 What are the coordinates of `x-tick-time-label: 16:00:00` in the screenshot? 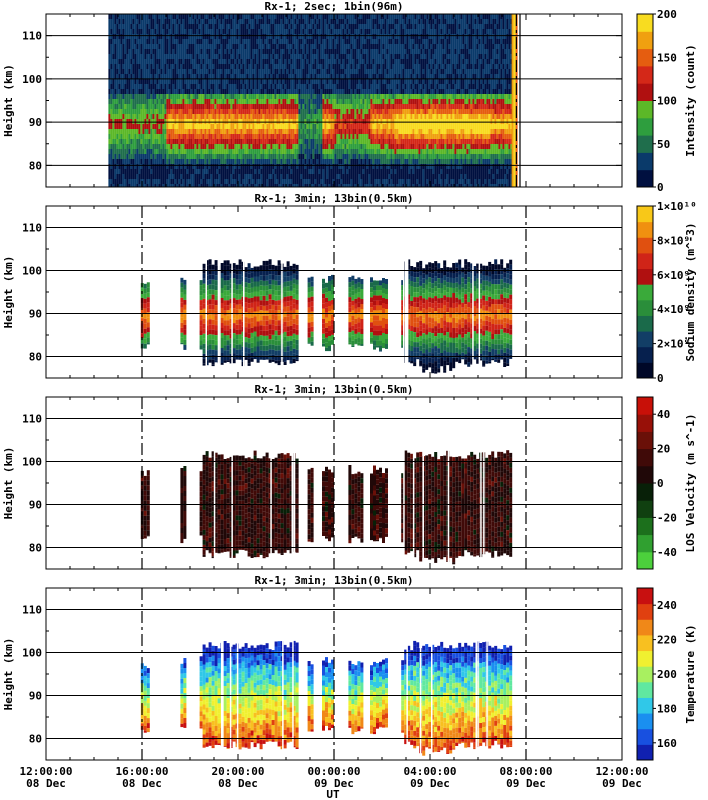 It's located at (142, 771).